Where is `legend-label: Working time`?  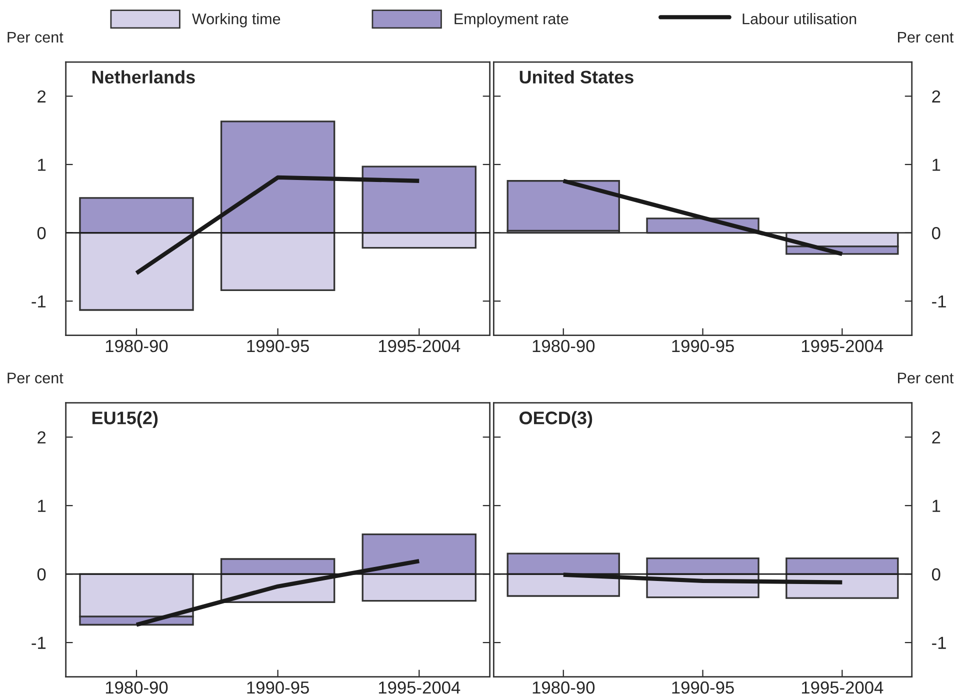 legend-label: Working time is located at coordinates (236, 20).